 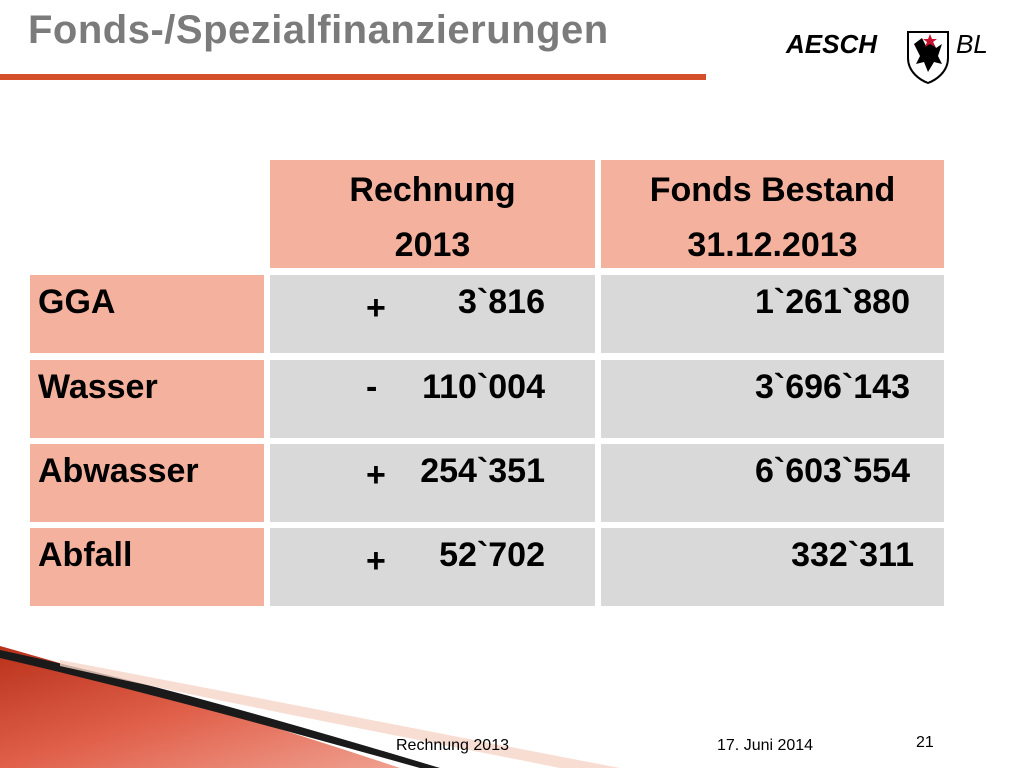 I want to click on bestand-value: 3`696`143, so click(x=832, y=387).